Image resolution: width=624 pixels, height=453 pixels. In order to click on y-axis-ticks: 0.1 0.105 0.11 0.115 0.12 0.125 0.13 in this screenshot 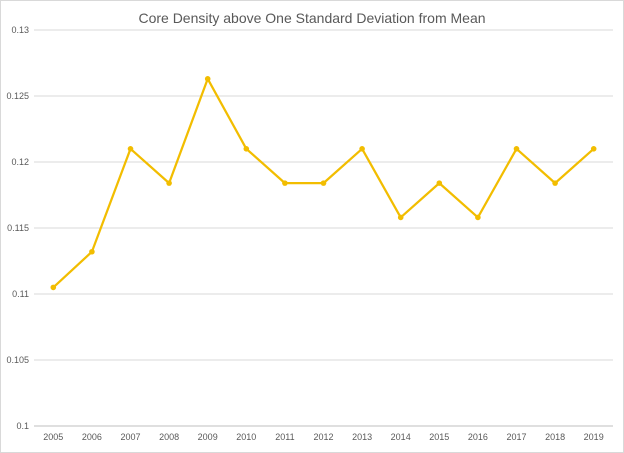, I will do `click(17, 228)`.